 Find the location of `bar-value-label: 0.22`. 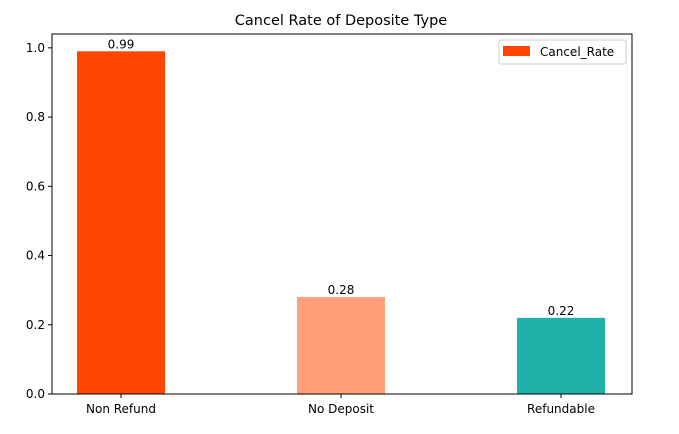

bar-value-label: 0.22 is located at coordinates (561, 311).